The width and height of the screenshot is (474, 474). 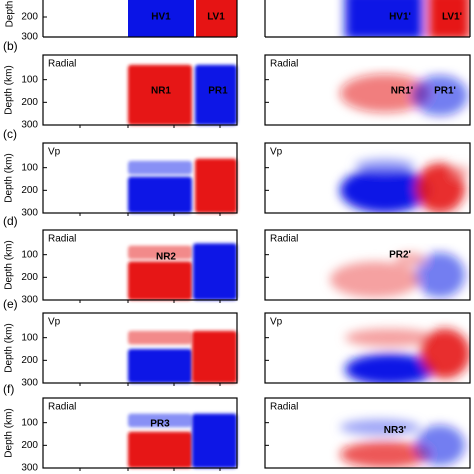 What do you see at coordinates (10, 134) in the screenshot?
I see `panel-label: (c)` at bounding box center [10, 134].